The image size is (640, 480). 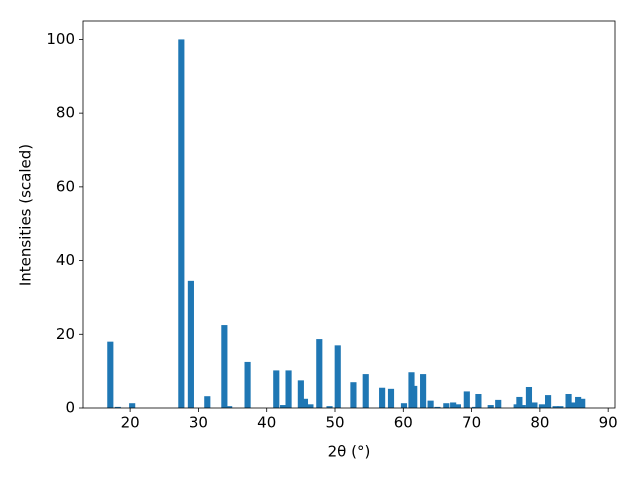 I want to click on y-tick-label: 60, so click(x=65, y=186).